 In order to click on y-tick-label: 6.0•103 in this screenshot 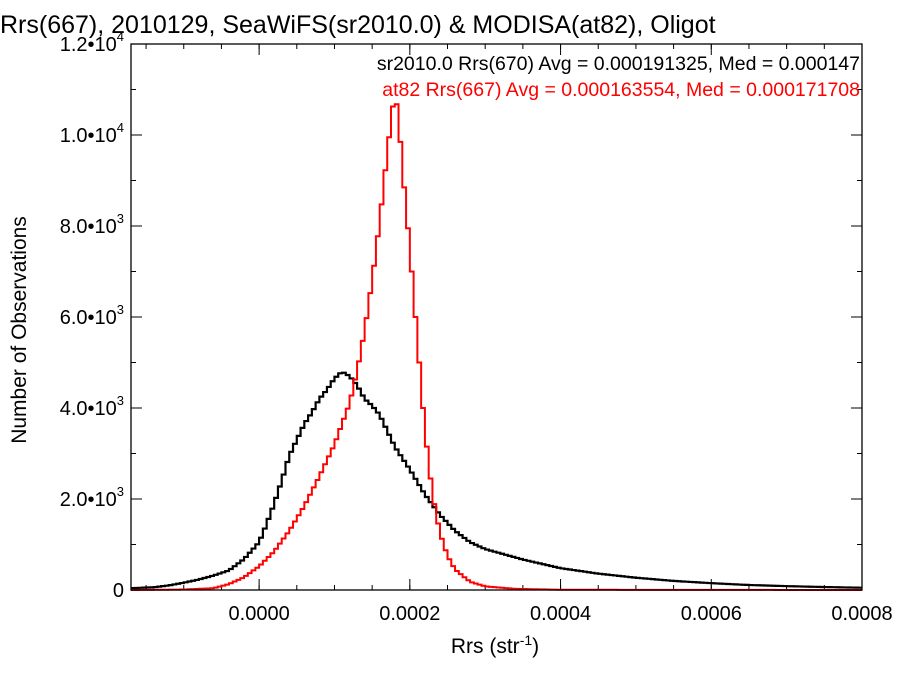, I will do `click(92, 315)`.